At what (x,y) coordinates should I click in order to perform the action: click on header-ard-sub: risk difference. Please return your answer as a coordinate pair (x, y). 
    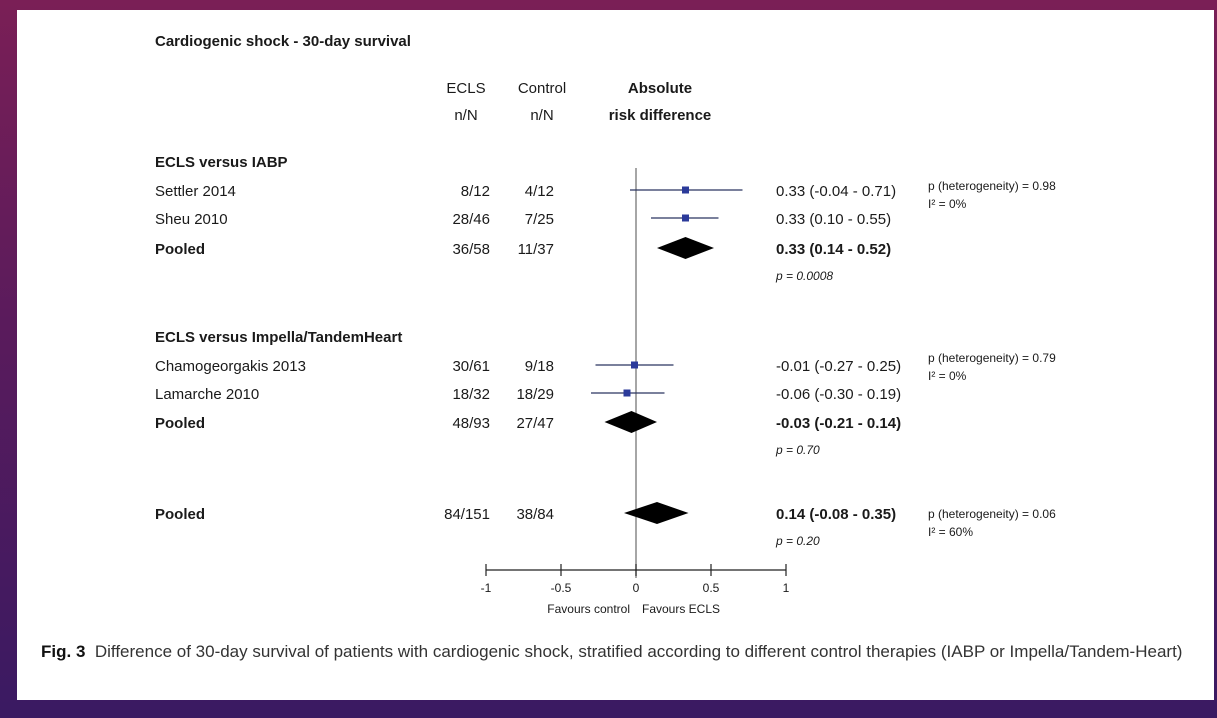
    Looking at the image, I should click on (660, 115).